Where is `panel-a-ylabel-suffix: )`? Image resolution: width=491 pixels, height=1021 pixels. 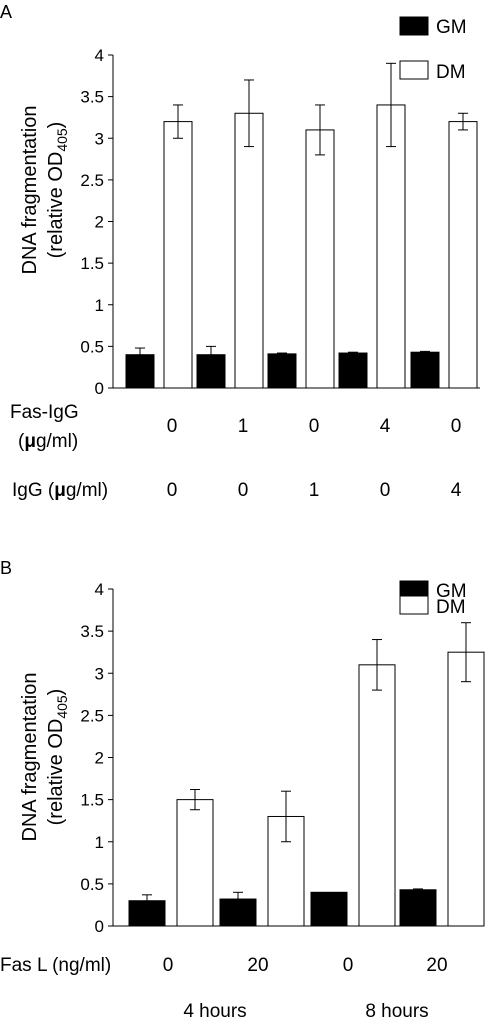 panel-a-ylabel-suffix: ) is located at coordinates (56, 125).